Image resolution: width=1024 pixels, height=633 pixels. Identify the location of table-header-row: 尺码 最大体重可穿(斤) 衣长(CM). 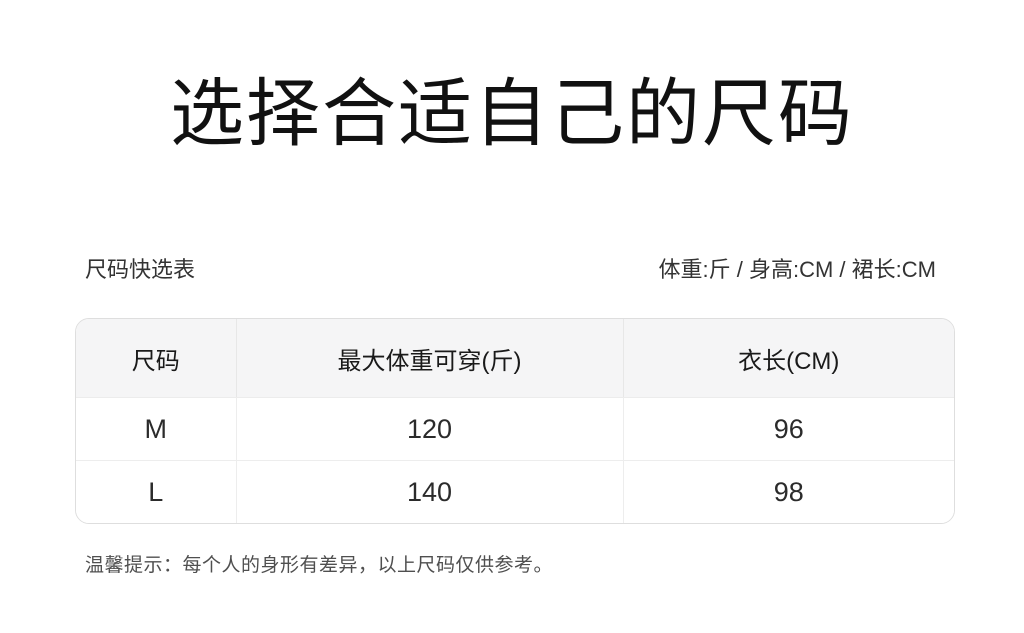
(515, 358).